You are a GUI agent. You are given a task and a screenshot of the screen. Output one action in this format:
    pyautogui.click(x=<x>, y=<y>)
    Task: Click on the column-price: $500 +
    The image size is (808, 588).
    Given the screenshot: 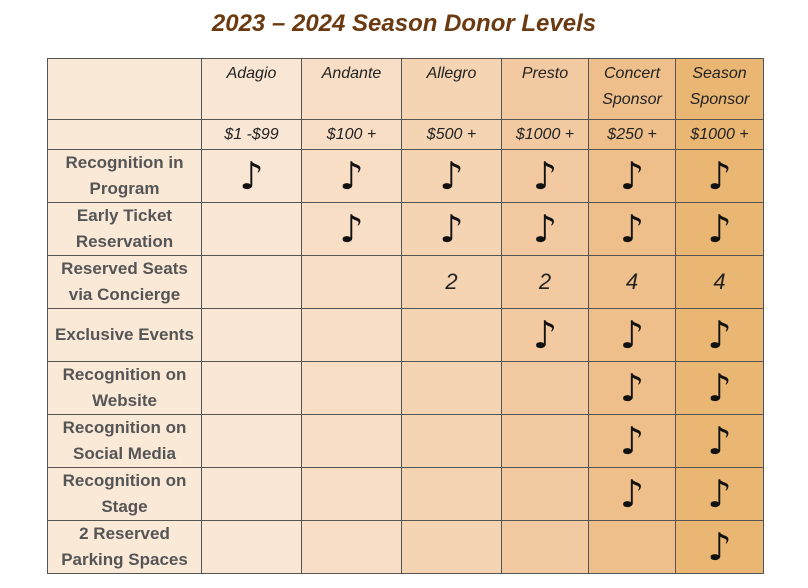 What is the action you would take?
    pyautogui.click(x=451, y=134)
    